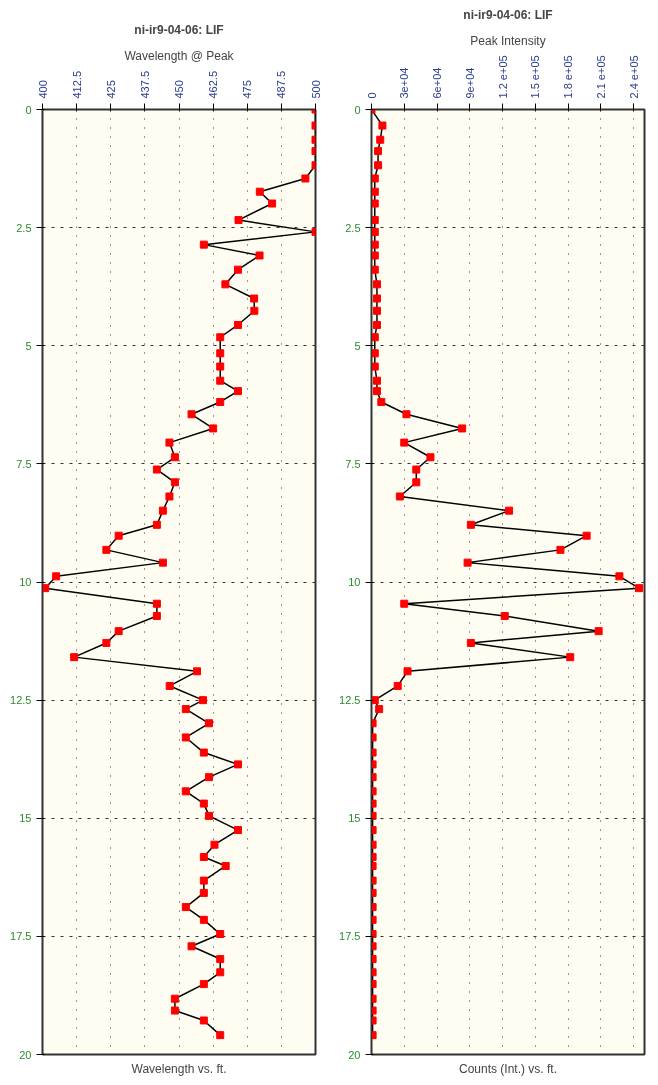 This screenshot has width=658, height=1085. I want to click on x-tick-label: 6e+04, so click(437, 83).